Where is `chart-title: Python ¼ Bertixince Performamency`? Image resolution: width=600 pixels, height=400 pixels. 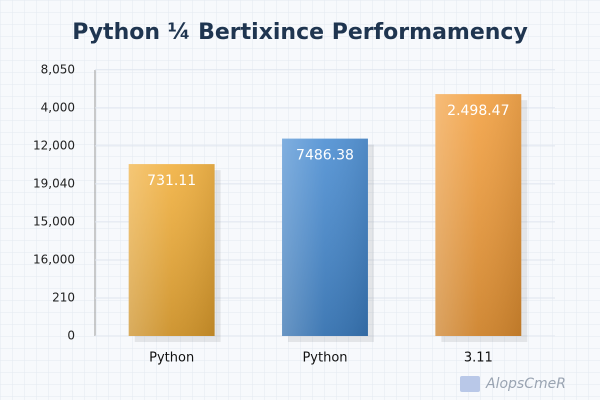 chart-title: Python ¼ Bertixince Performamency is located at coordinates (300, 32).